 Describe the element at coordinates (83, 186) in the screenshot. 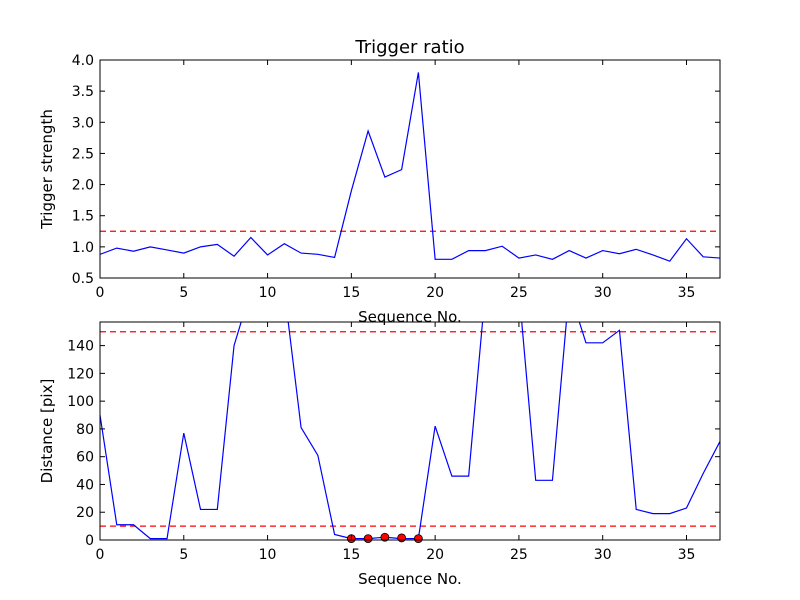

I see `trigger-y-tick-label: 2.0` at that location.